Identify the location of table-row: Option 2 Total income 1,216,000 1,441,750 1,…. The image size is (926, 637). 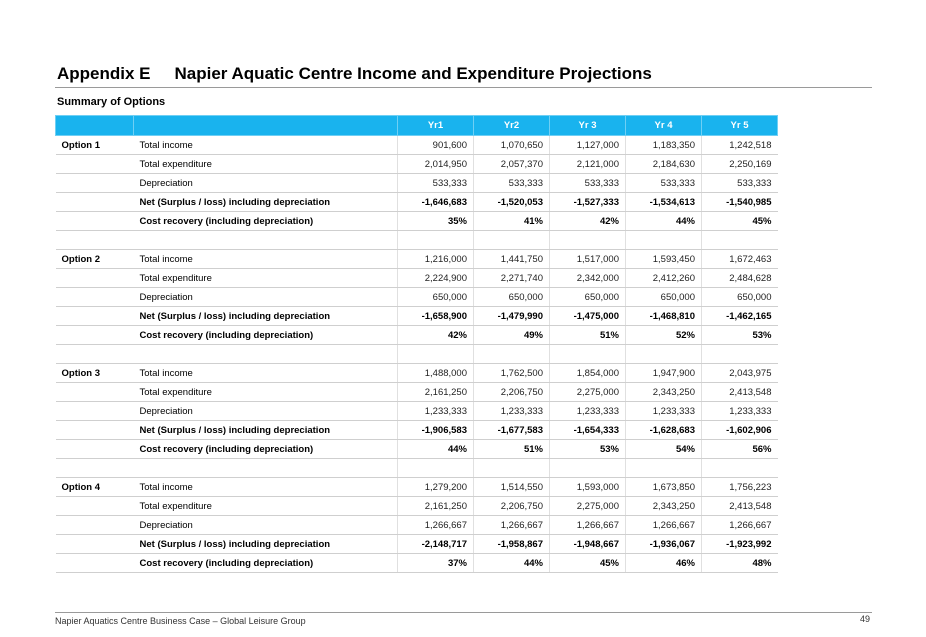
(416, 259).